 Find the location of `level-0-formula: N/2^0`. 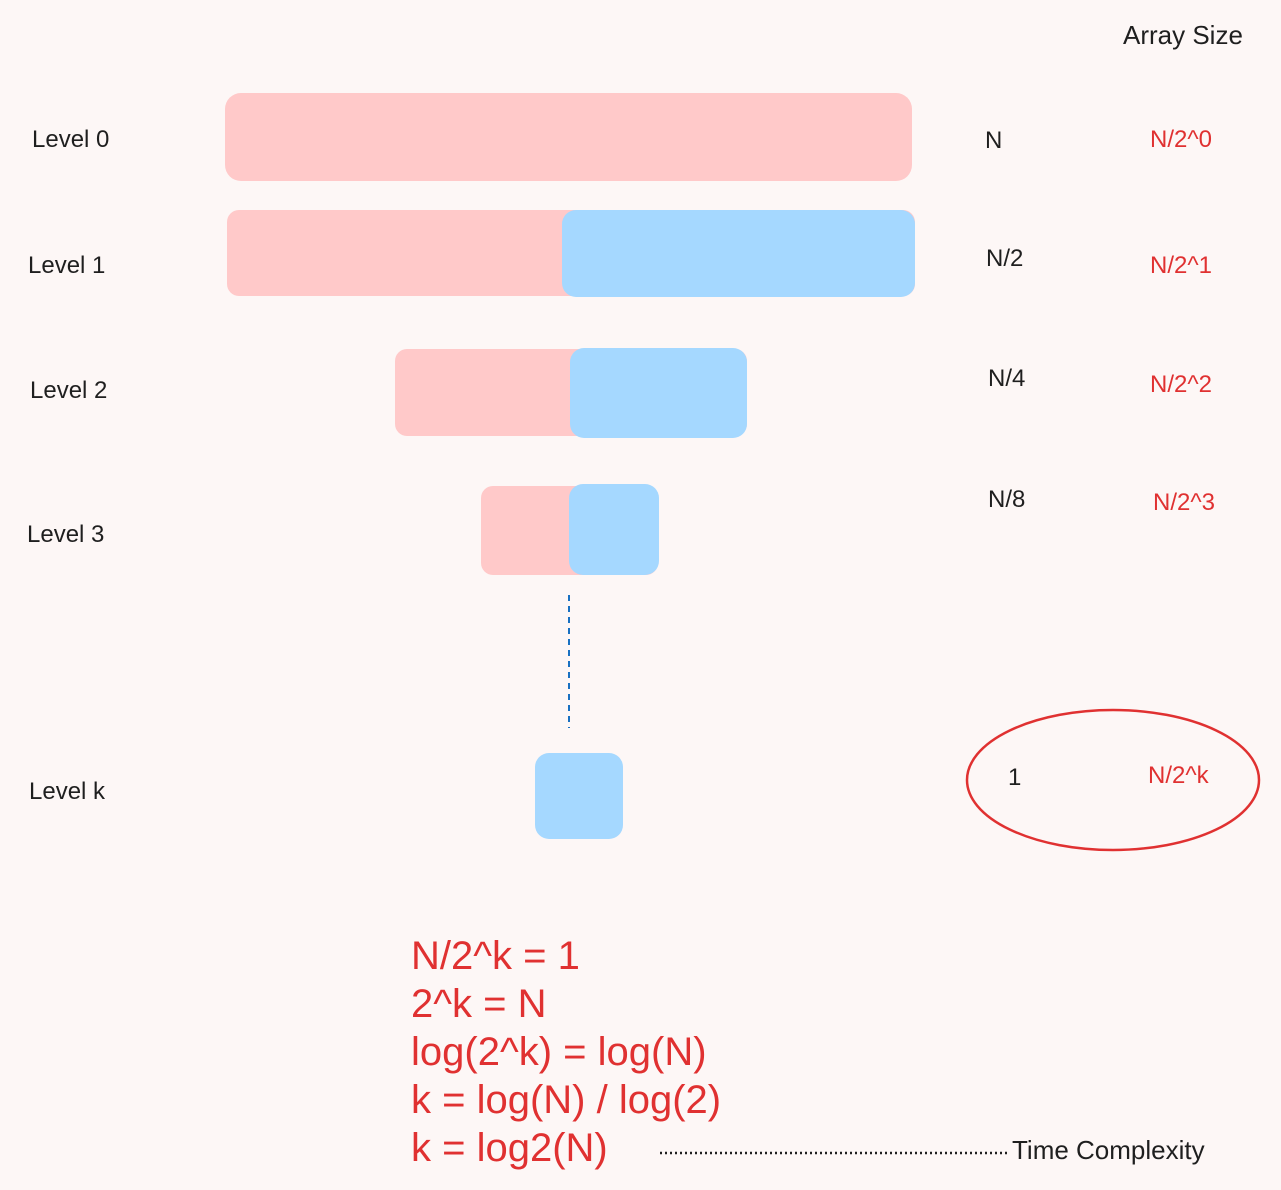

level-0-formula: N/2^0 is located at coordinates (1181, 139).